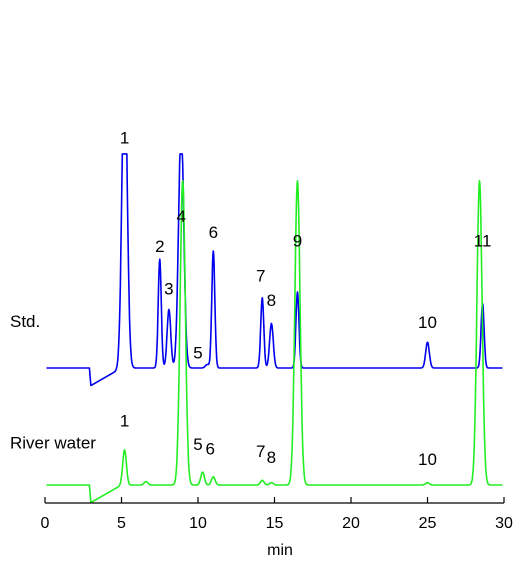 The image size is (529, 567). Describe the element at coordinates (483, 240) in the screenshot. I see `peak-label-11: 11` at that location.